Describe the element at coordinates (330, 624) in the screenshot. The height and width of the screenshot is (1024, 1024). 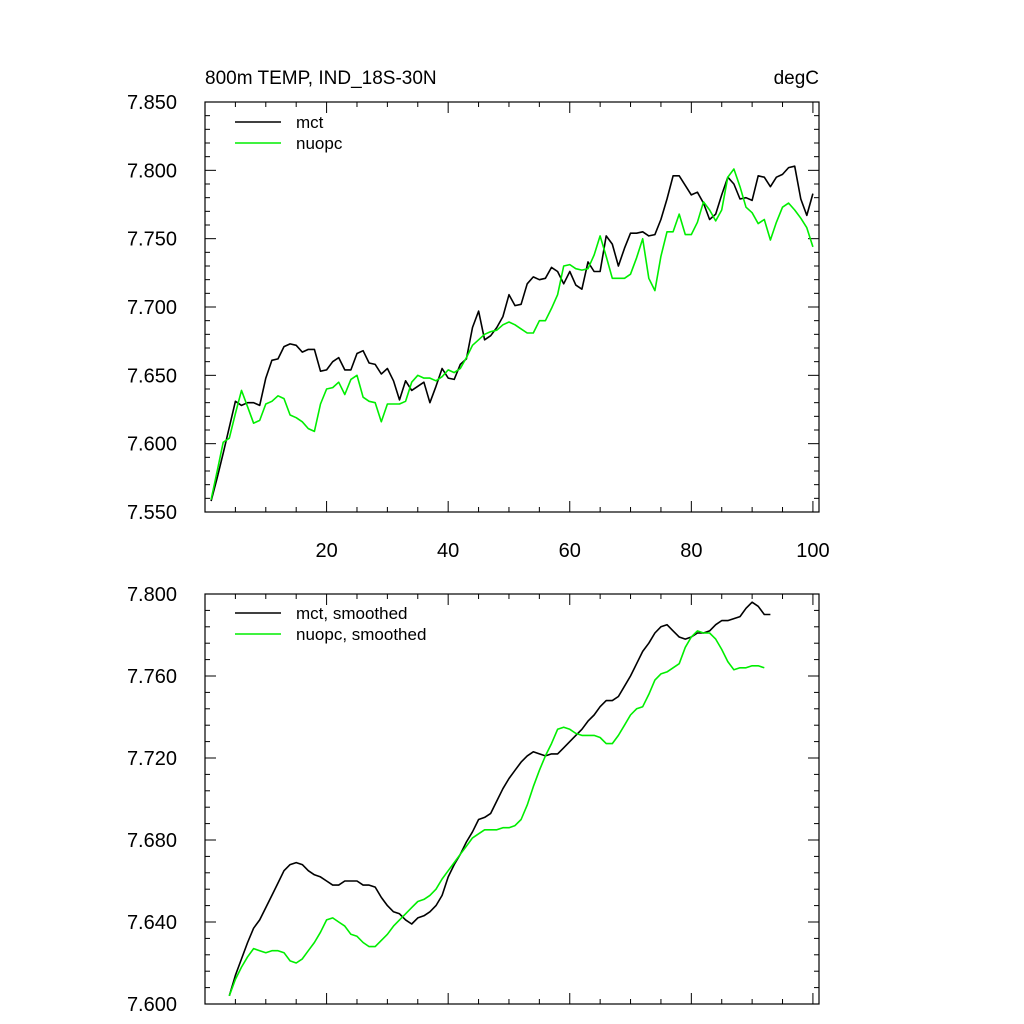
I see `bottom-legend: mct, smoothed nuopc, smoothed` at that location.